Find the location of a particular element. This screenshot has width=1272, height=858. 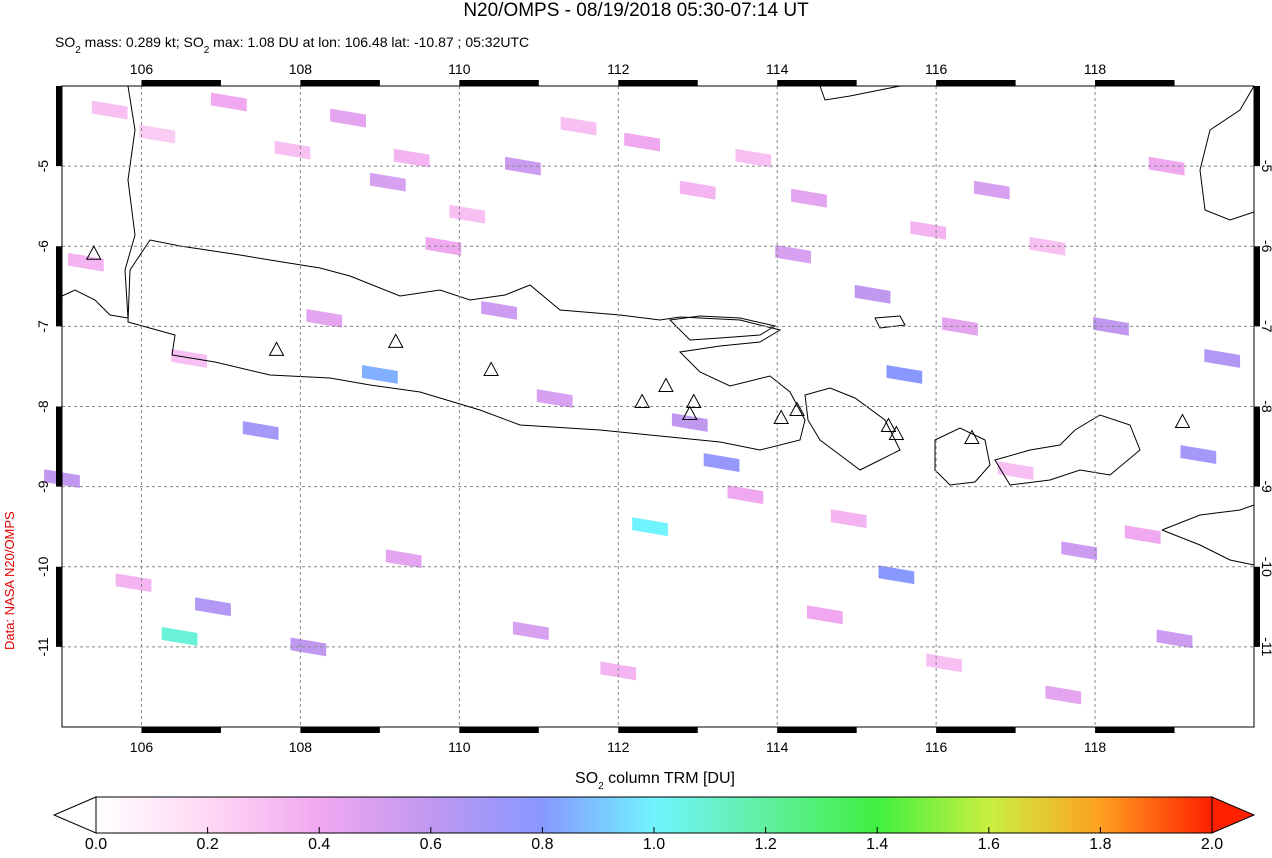

colorbar-tick-label: 1.6 is located at coordinates (989, 844).